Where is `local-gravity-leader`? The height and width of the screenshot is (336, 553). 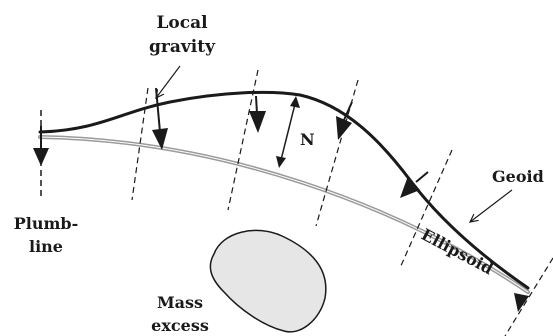 local-gravity-leader is located at coordinates (168, 81).